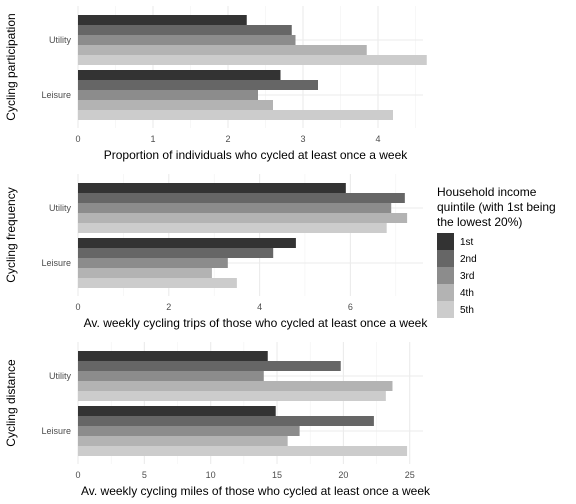 Image resolution: width=576 pixels, height=504 pixels. What do you see at coordinates (445, 292) in the screenshot?
I see `legend-key-4th` at bounding box center [445, 292].